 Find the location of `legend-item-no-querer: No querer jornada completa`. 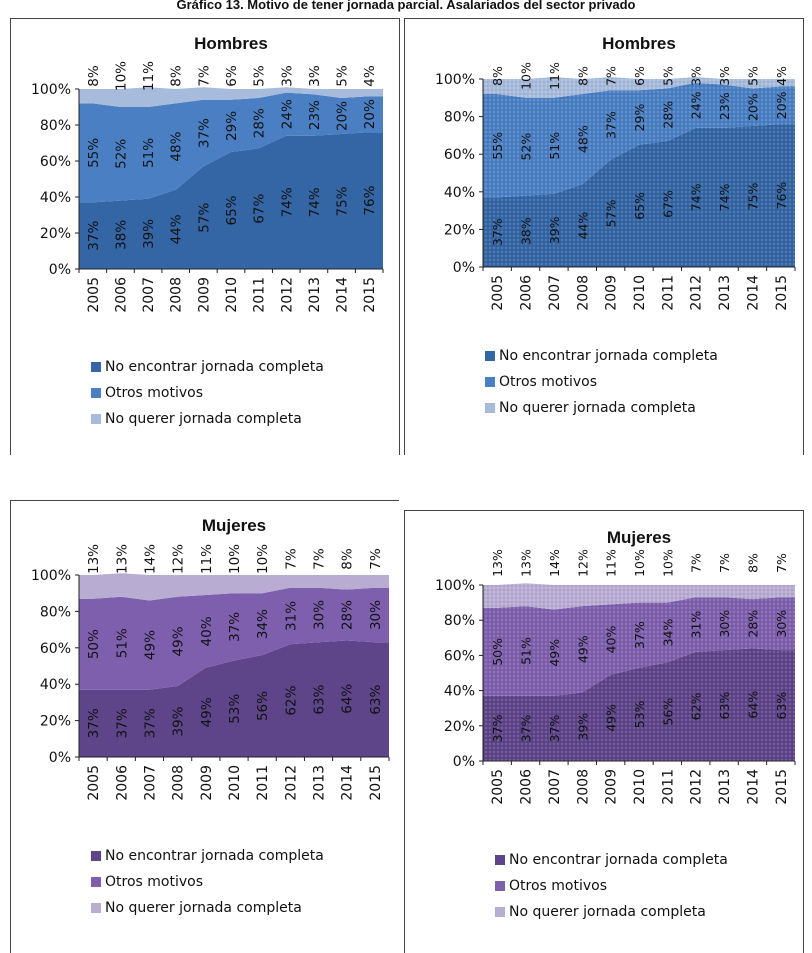

legend-item-no-querer: No querer jornada completa is located at coordinates (601, 408).